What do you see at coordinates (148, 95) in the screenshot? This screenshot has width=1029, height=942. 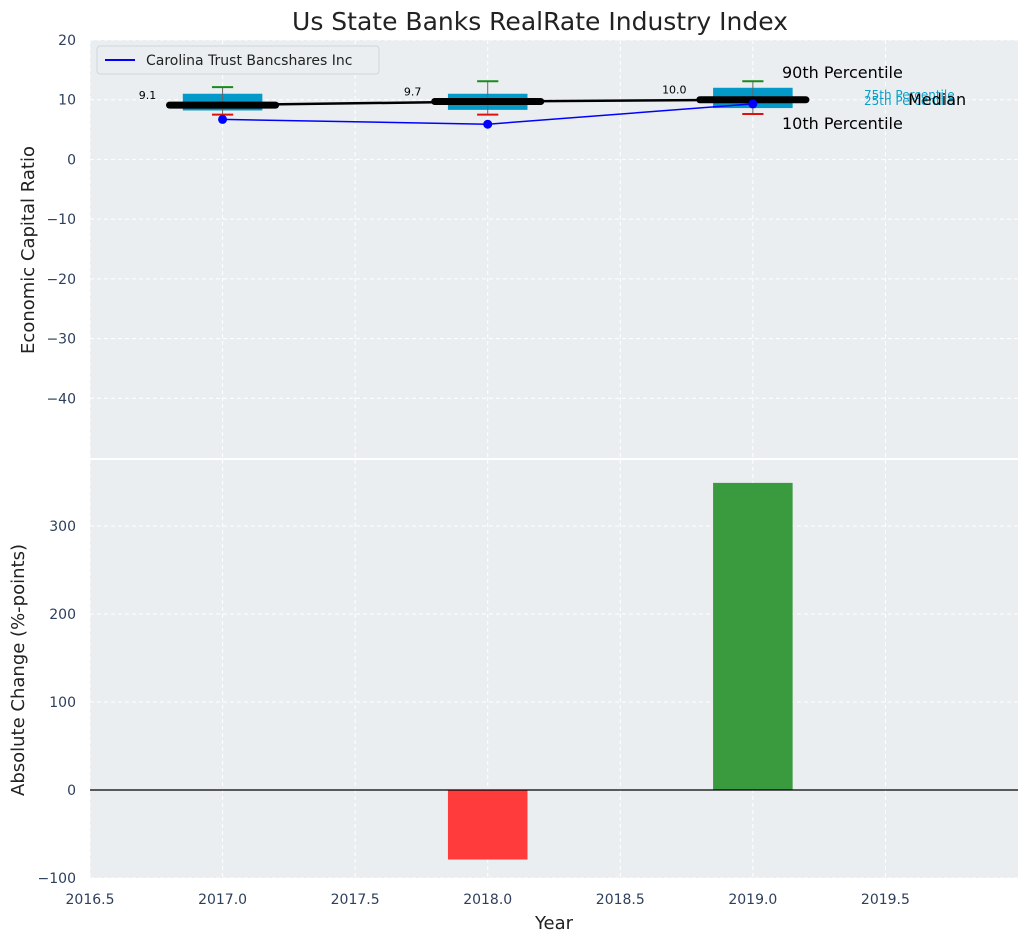 I see `median-value-label: 9.1` at bounding box center [148, 95].